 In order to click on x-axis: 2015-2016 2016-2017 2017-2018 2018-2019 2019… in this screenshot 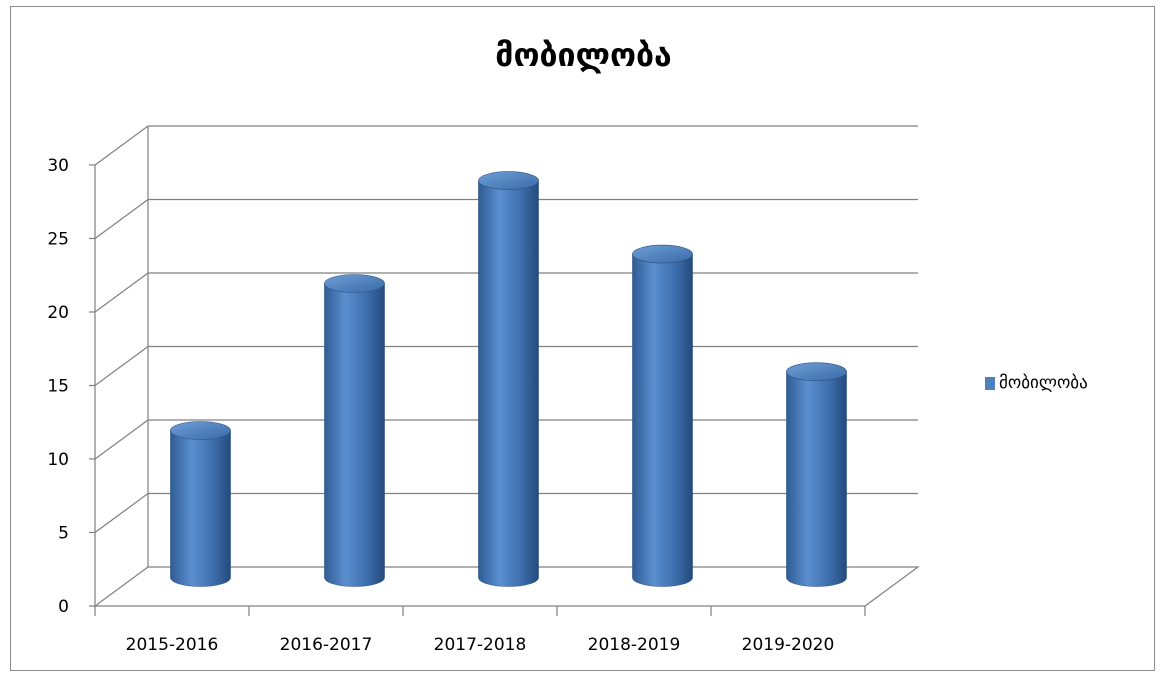, I will do `click(480, 630)`.